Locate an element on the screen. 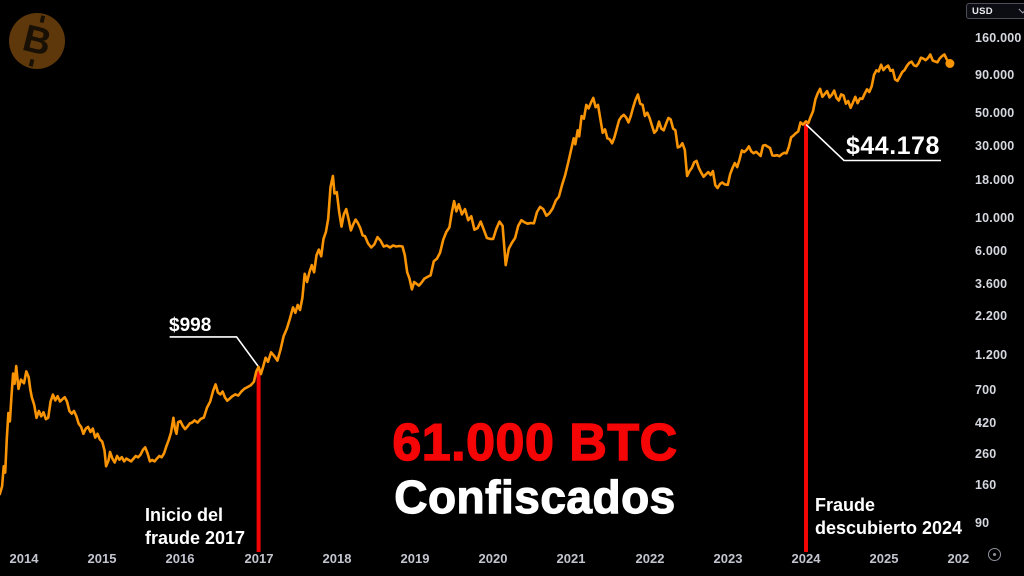 Image resolution: width=1024 pixels, height=576 pixels. settings-icon-dot is located at coordinates (994, 554).